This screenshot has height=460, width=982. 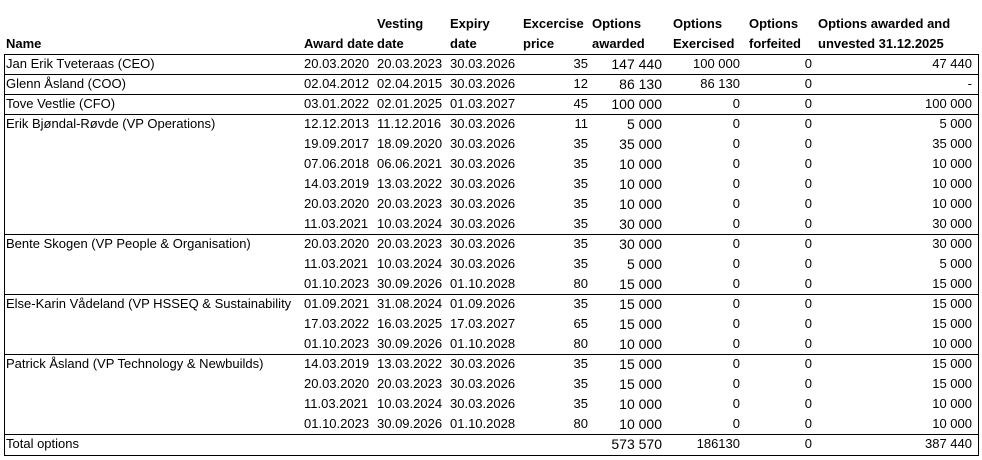 What do you see at coordinates (618, 33) in the screenshot?
I see `column-header: Options awarded` at bounding box center [618, 33].